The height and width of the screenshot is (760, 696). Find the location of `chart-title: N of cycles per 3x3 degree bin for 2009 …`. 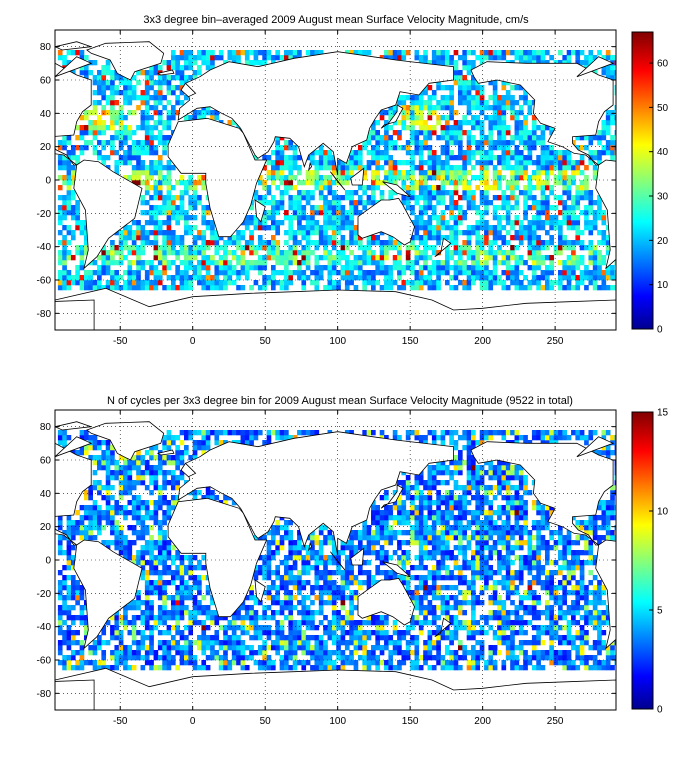

chart-title: N of cycles per 3x3 degree bin for 2009 … is located at coordinates (340, 401).